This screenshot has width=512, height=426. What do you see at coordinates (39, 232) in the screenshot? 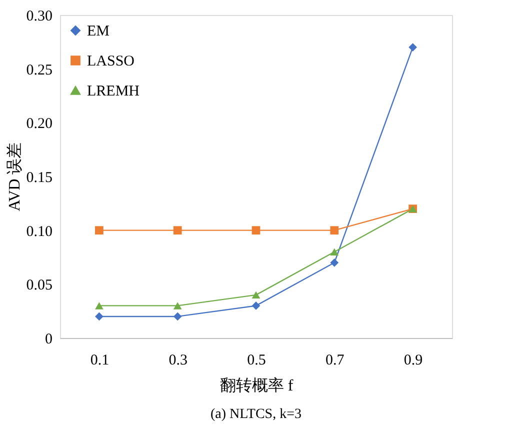
I see `y-tick-label: 0.10` at bounding box center [39, 232].